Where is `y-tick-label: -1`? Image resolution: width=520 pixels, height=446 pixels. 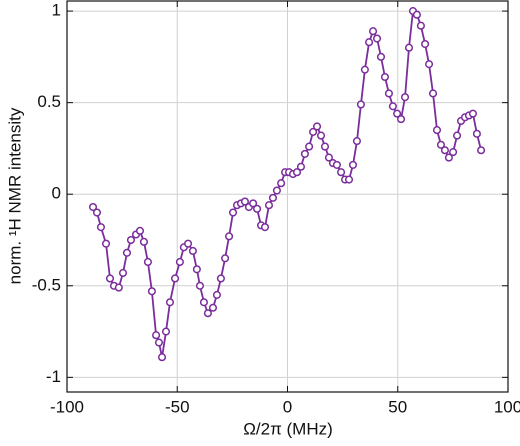
y-tick-label: -1 is located at coordinates (53, 376).